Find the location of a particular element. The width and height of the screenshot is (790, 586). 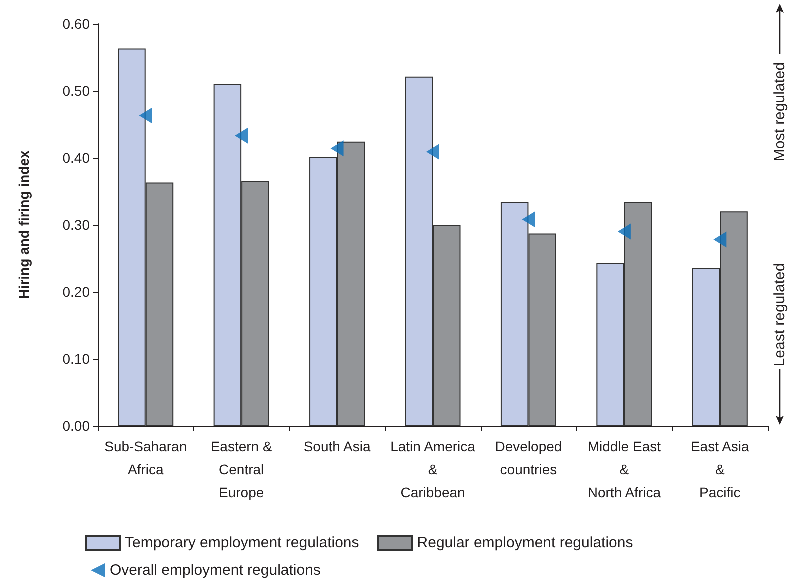

x-tick-label: Eastern & Central Europe is located at coordinates (241, 469).